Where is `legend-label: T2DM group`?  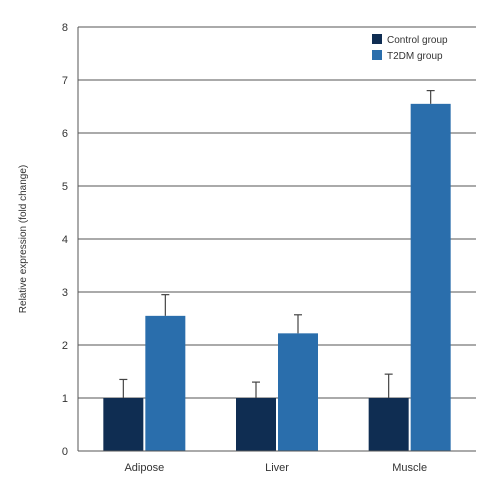 legend-label: T2DM group is located at coordinates (415, 56).